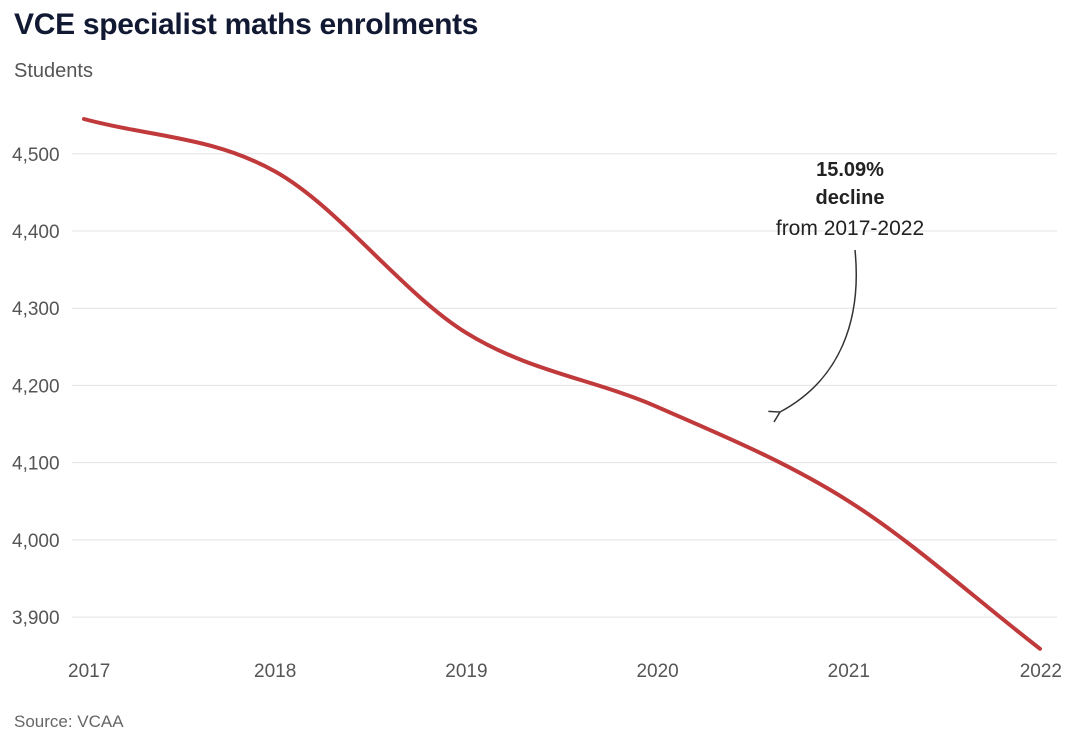  I want to click on x-tick-label: 2018, so click(275, 671).